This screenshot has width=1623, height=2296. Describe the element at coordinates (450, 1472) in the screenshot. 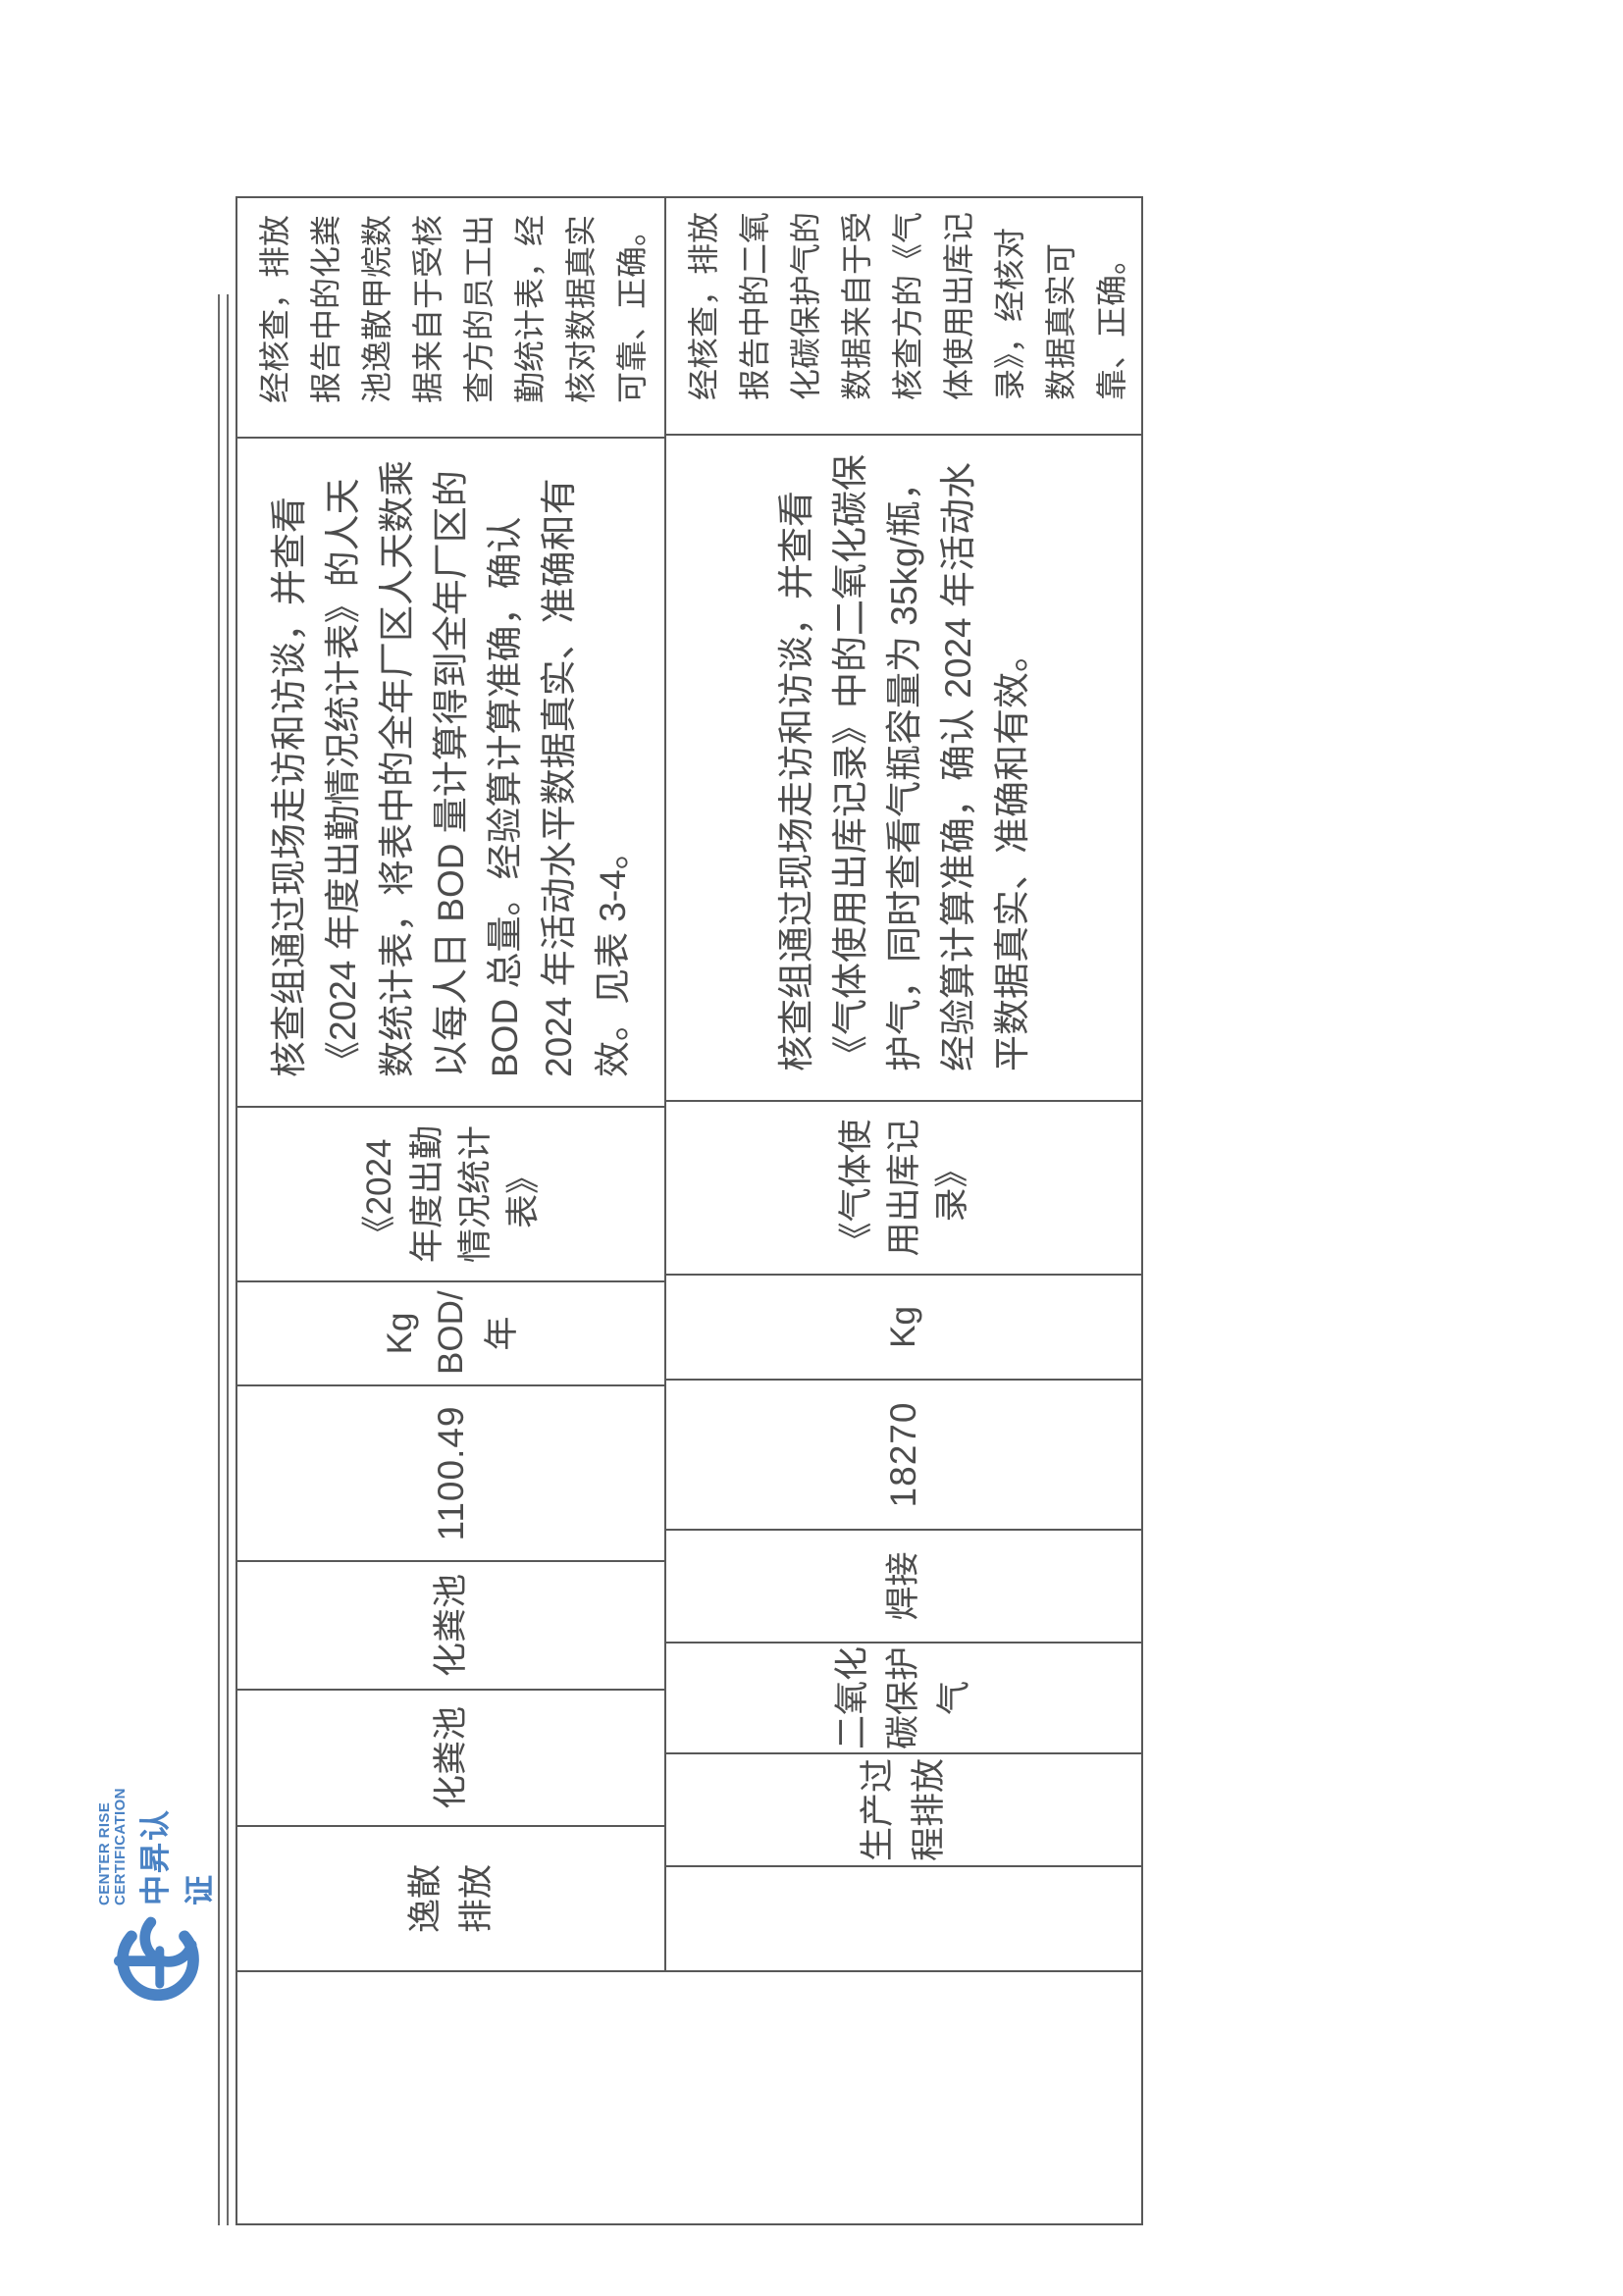

I see `cell-activity-value: 1100.49` at that location.